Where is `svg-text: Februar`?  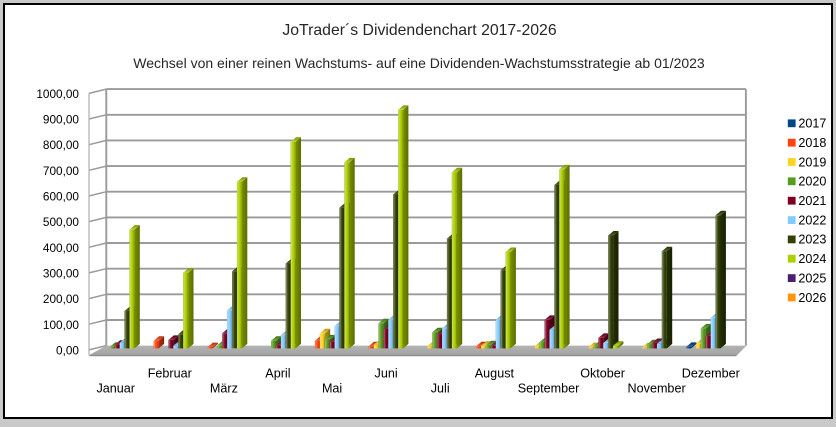 svg-text: Februar is located at coordinates (170, 374).